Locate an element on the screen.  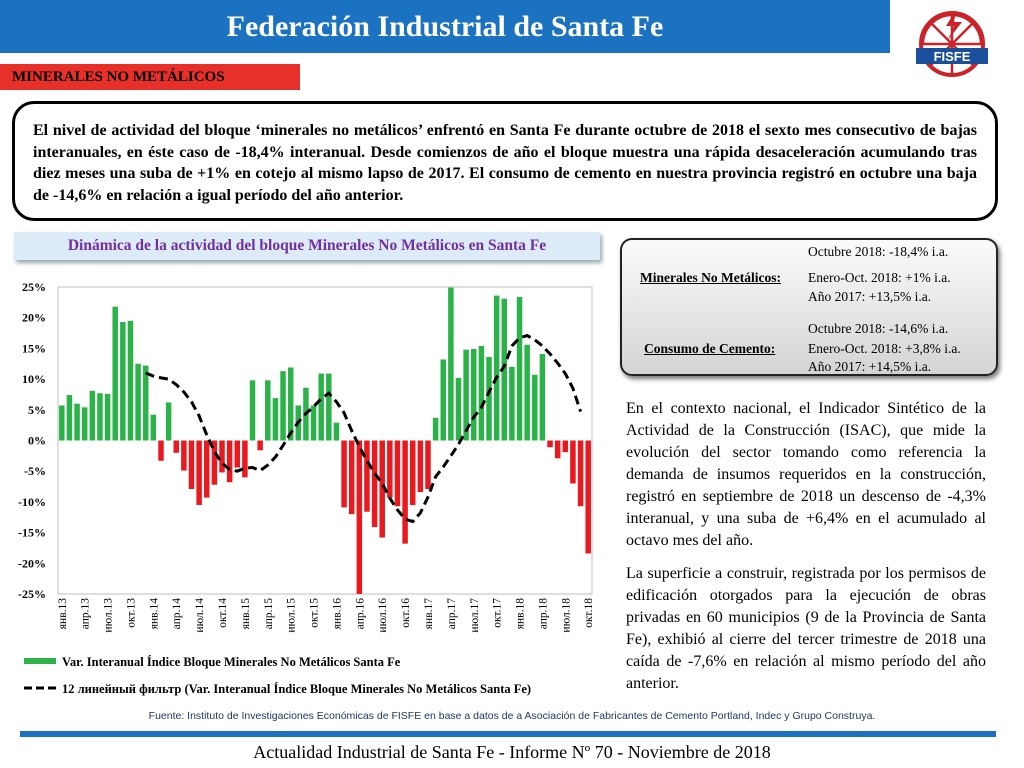
y-tick-label: -20% is located at coordinates (32, 563).